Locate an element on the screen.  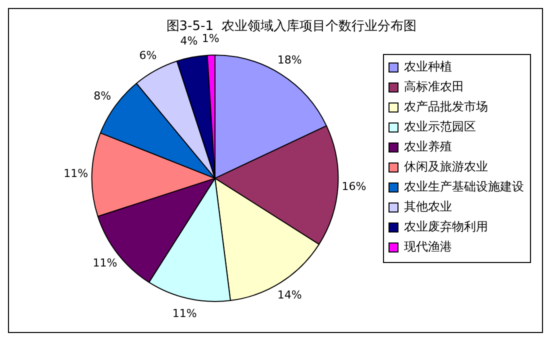
legend-label: 农业种植 is located at coordinates (428, 67).